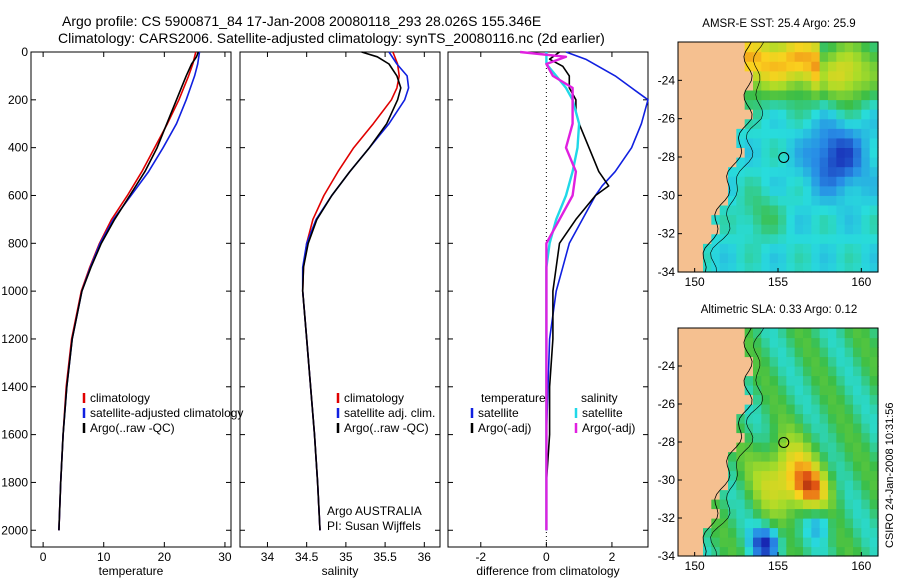 The height and width of the screenshot is (580, 900). Describe the element at coordinates (737, 157) in the screenshot. I see `sst-map-shelf-contour` at that location.